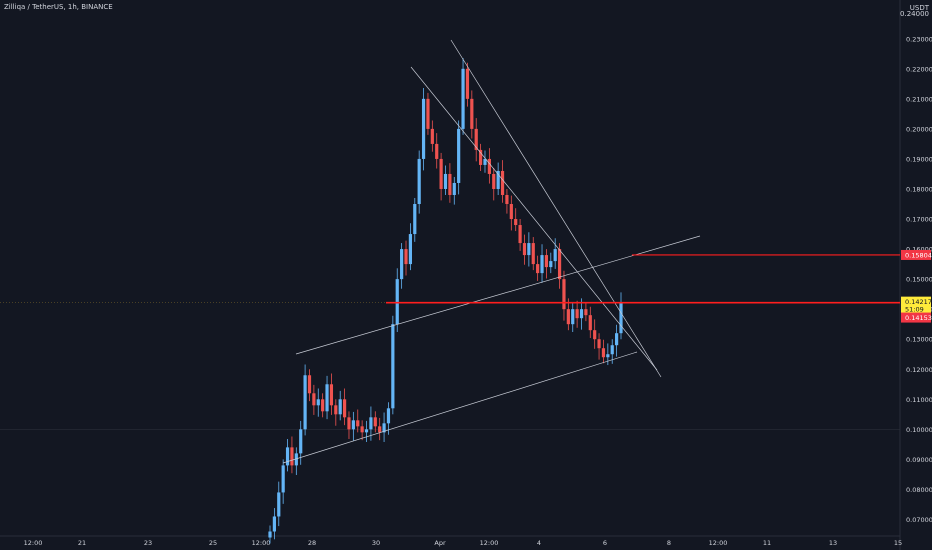 The width and height of the screenshot is (932, 550). I want to click on x-tick-label: 15, so click(898, 543).